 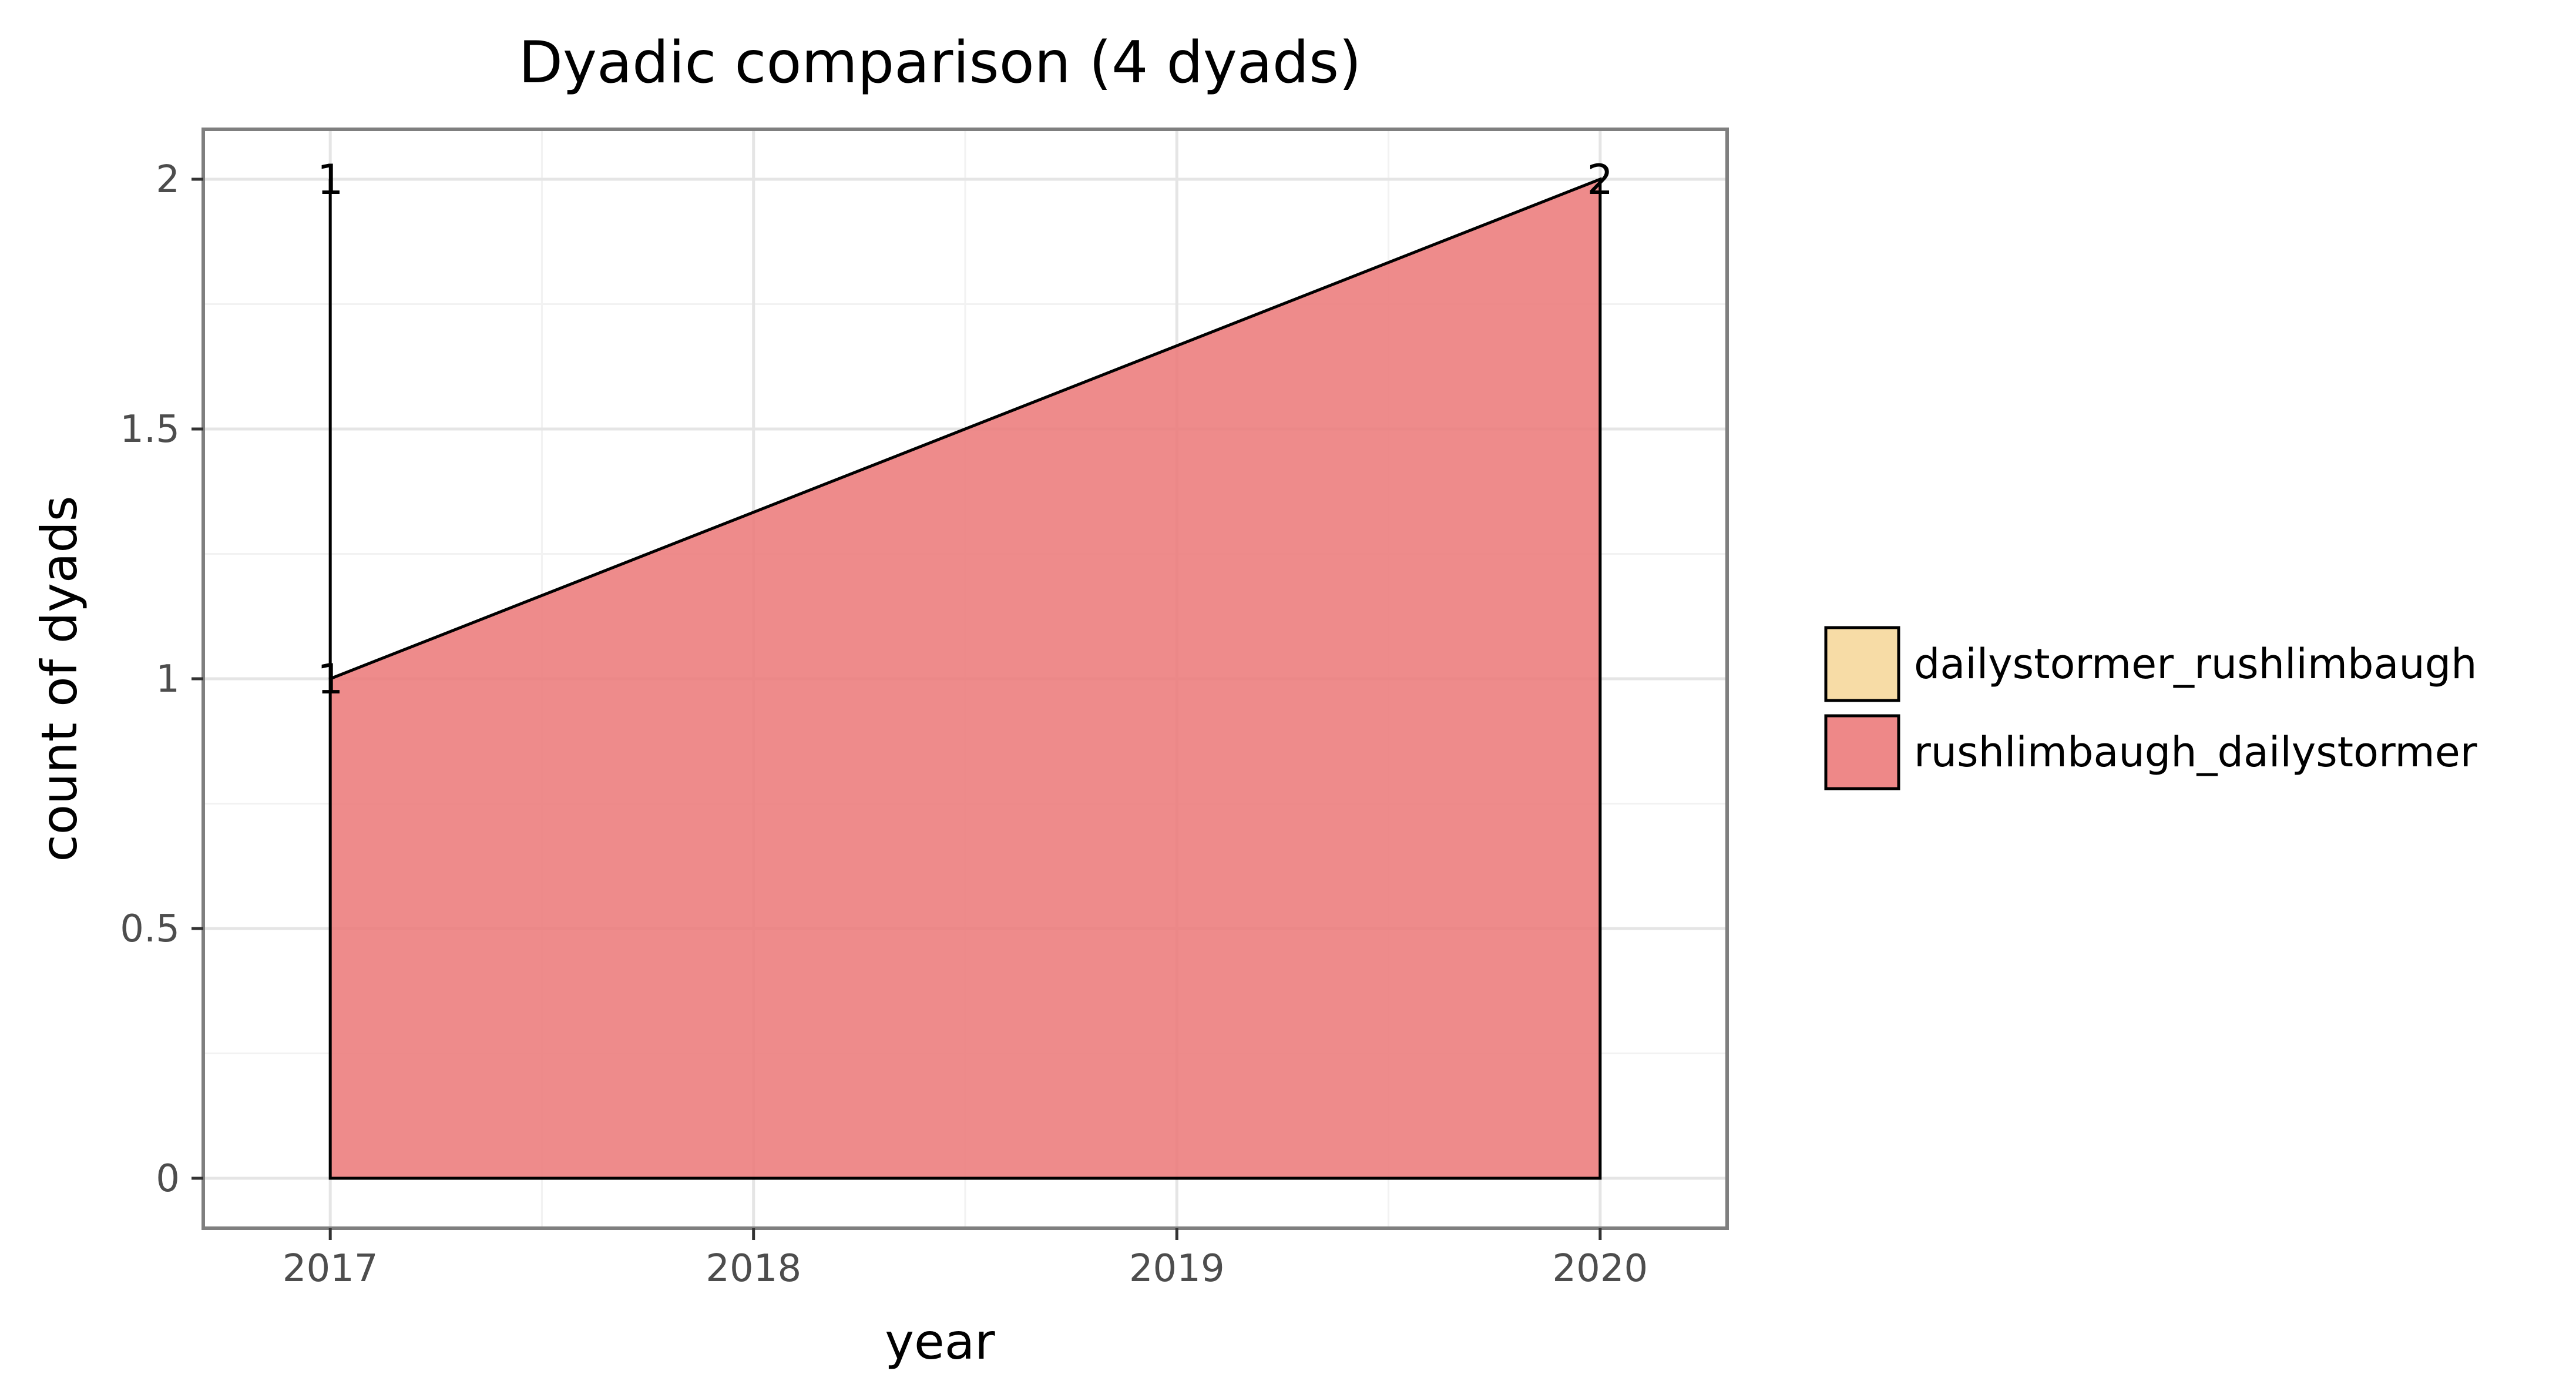 What do you see at coordinates (1600, 1269) in the screenshot?
I see `x-tick-label: 2020` at bounding box center [1600, 1269].